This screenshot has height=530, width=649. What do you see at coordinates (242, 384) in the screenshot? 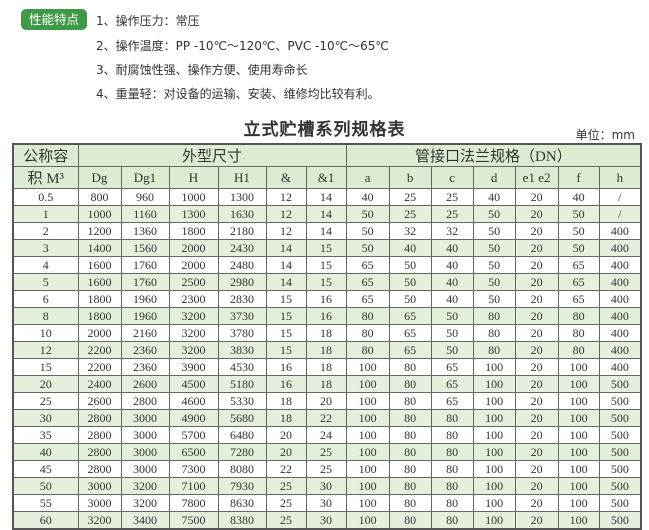
I see `table-cell: 5180` at bounding box center [242, 384].